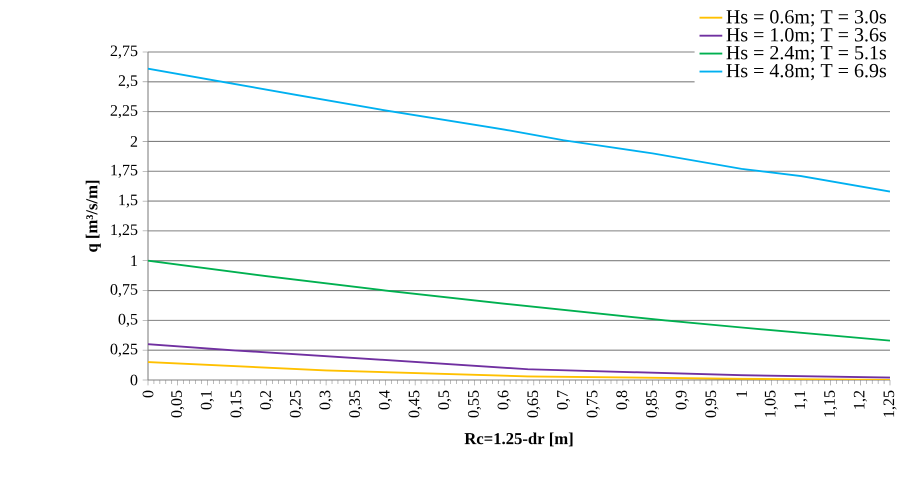 The height and width of the screenshot is (495, 922). I want to click on y-tick-label: 1,5, so click(128, 201).